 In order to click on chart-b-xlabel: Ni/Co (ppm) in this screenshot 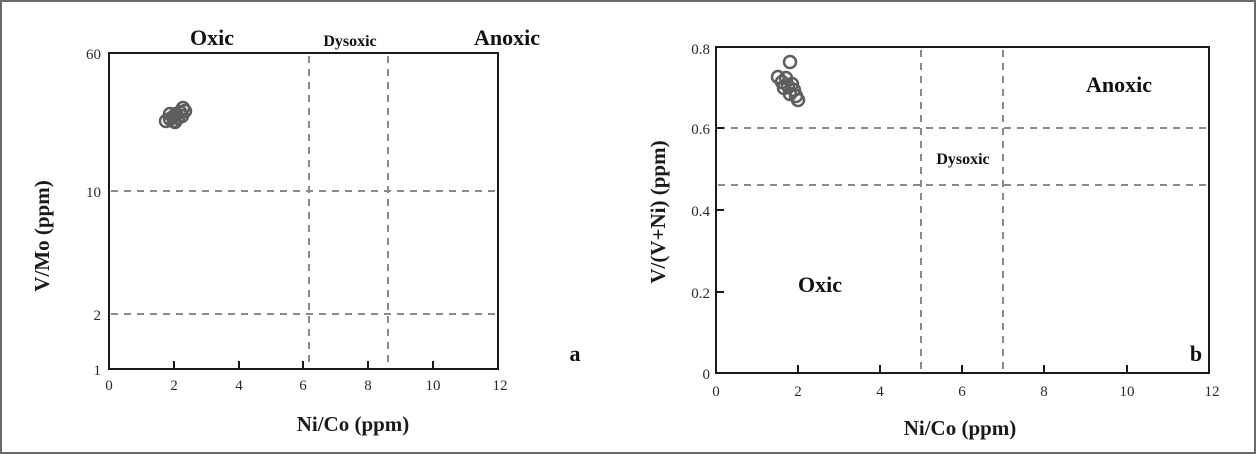, I will do `click(960, 428)`.